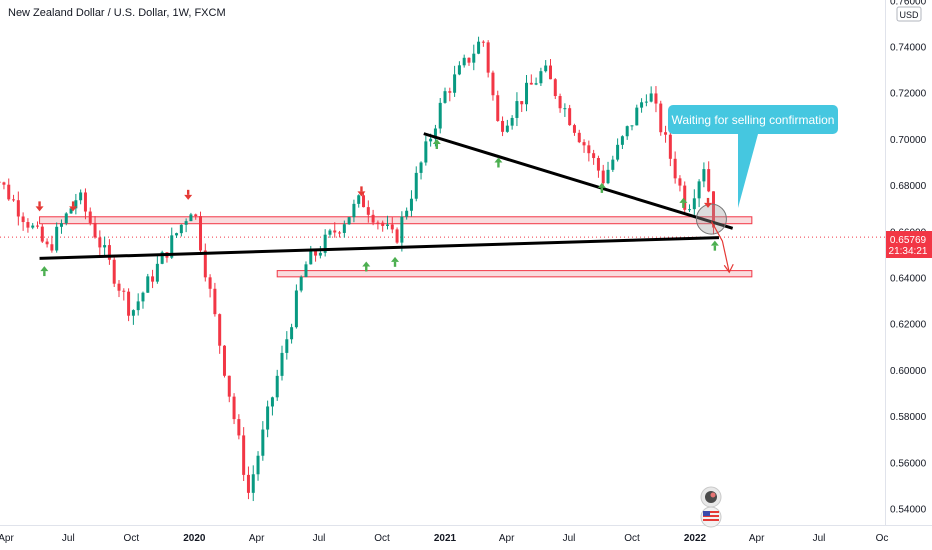  I want to click on price-tick-label: 0.72000, so click(908, 94).